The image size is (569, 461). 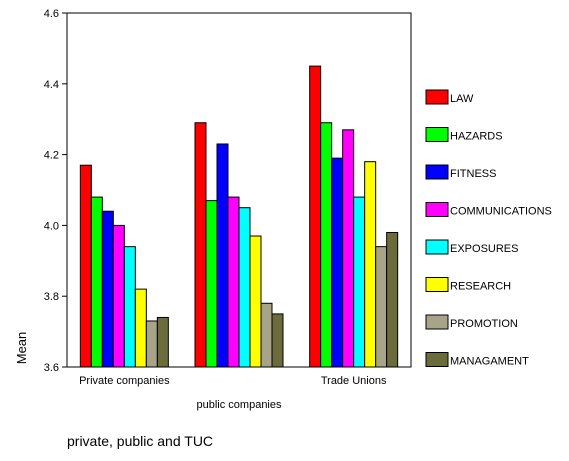 What do you see at coordinates (437, 134) in the screenshot?
I see `legend-swatch-hazards` at bounding box center [437, 134].